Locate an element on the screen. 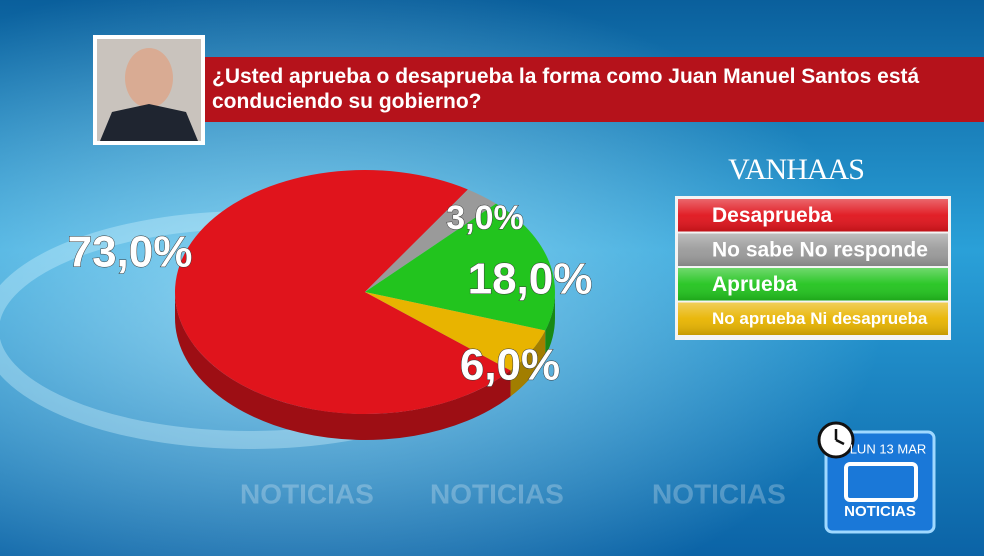  legend-label: No sabe No responde is located at coordinates (820, 249).